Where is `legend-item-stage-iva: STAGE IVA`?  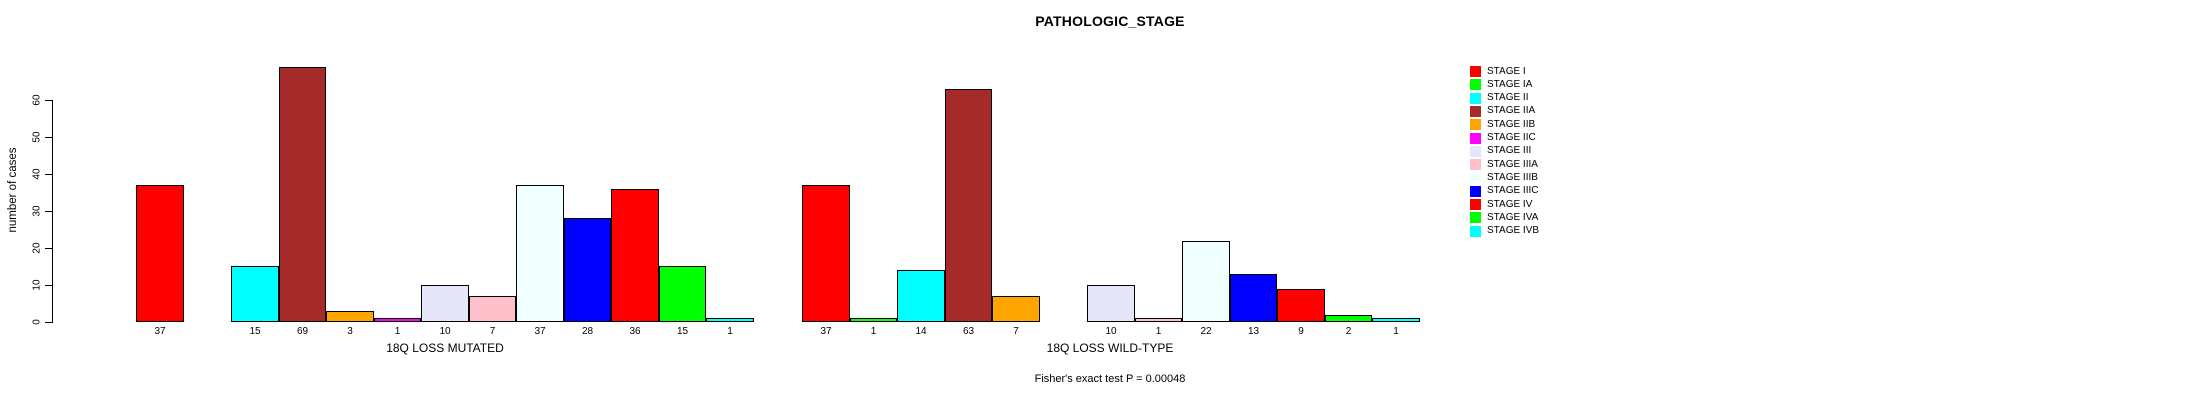 legend-item-stage-iva: STAGE IVA is located at coordinates (1504, 218).